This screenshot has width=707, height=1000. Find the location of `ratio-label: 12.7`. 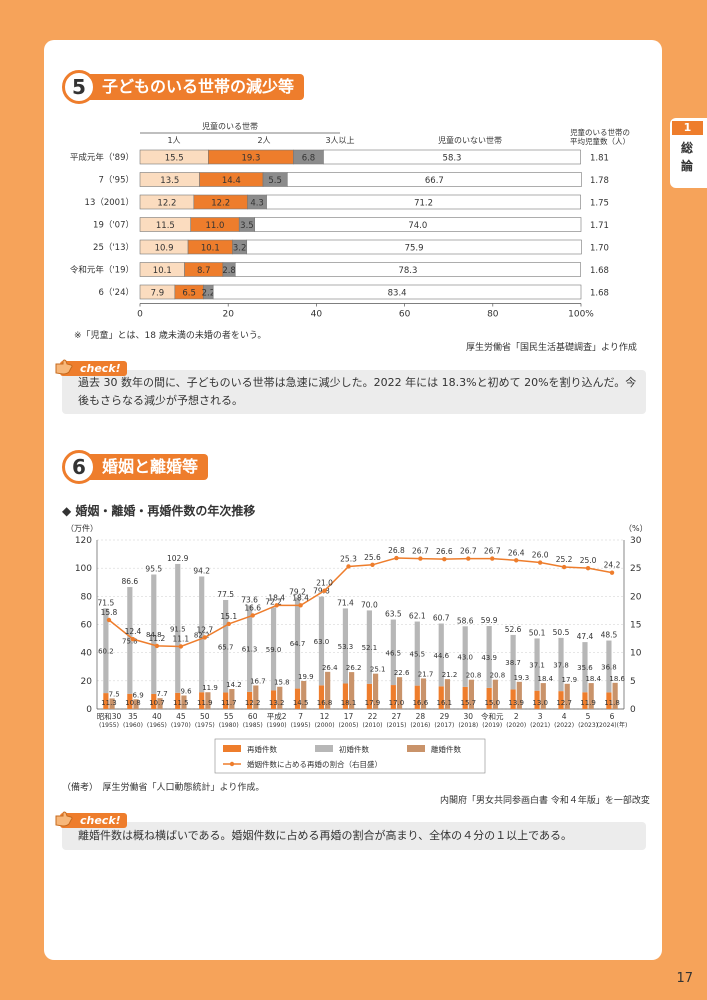

ratio-label: 12.7 is located at coordinates (204, 629).